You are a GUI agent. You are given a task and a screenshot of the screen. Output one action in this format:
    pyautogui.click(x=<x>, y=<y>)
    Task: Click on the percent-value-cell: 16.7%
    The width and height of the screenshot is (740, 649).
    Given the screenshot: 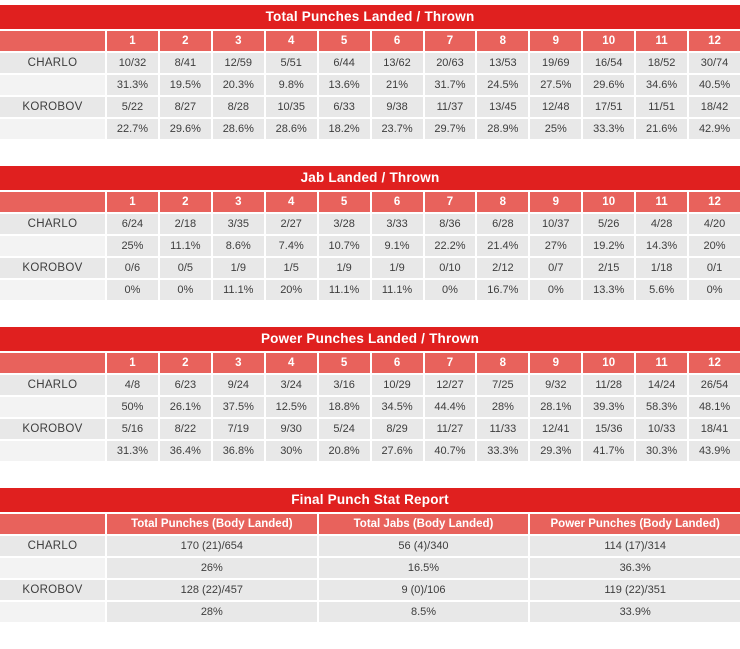 What is the action you would take?
    pyautogui.click(x=503, y=290)
    